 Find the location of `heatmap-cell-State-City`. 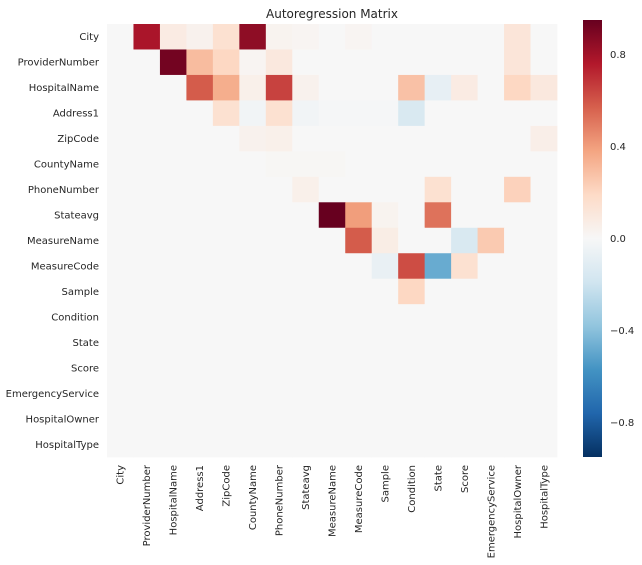

heatmap-cell-State-City is located at coordinates (120, 342).